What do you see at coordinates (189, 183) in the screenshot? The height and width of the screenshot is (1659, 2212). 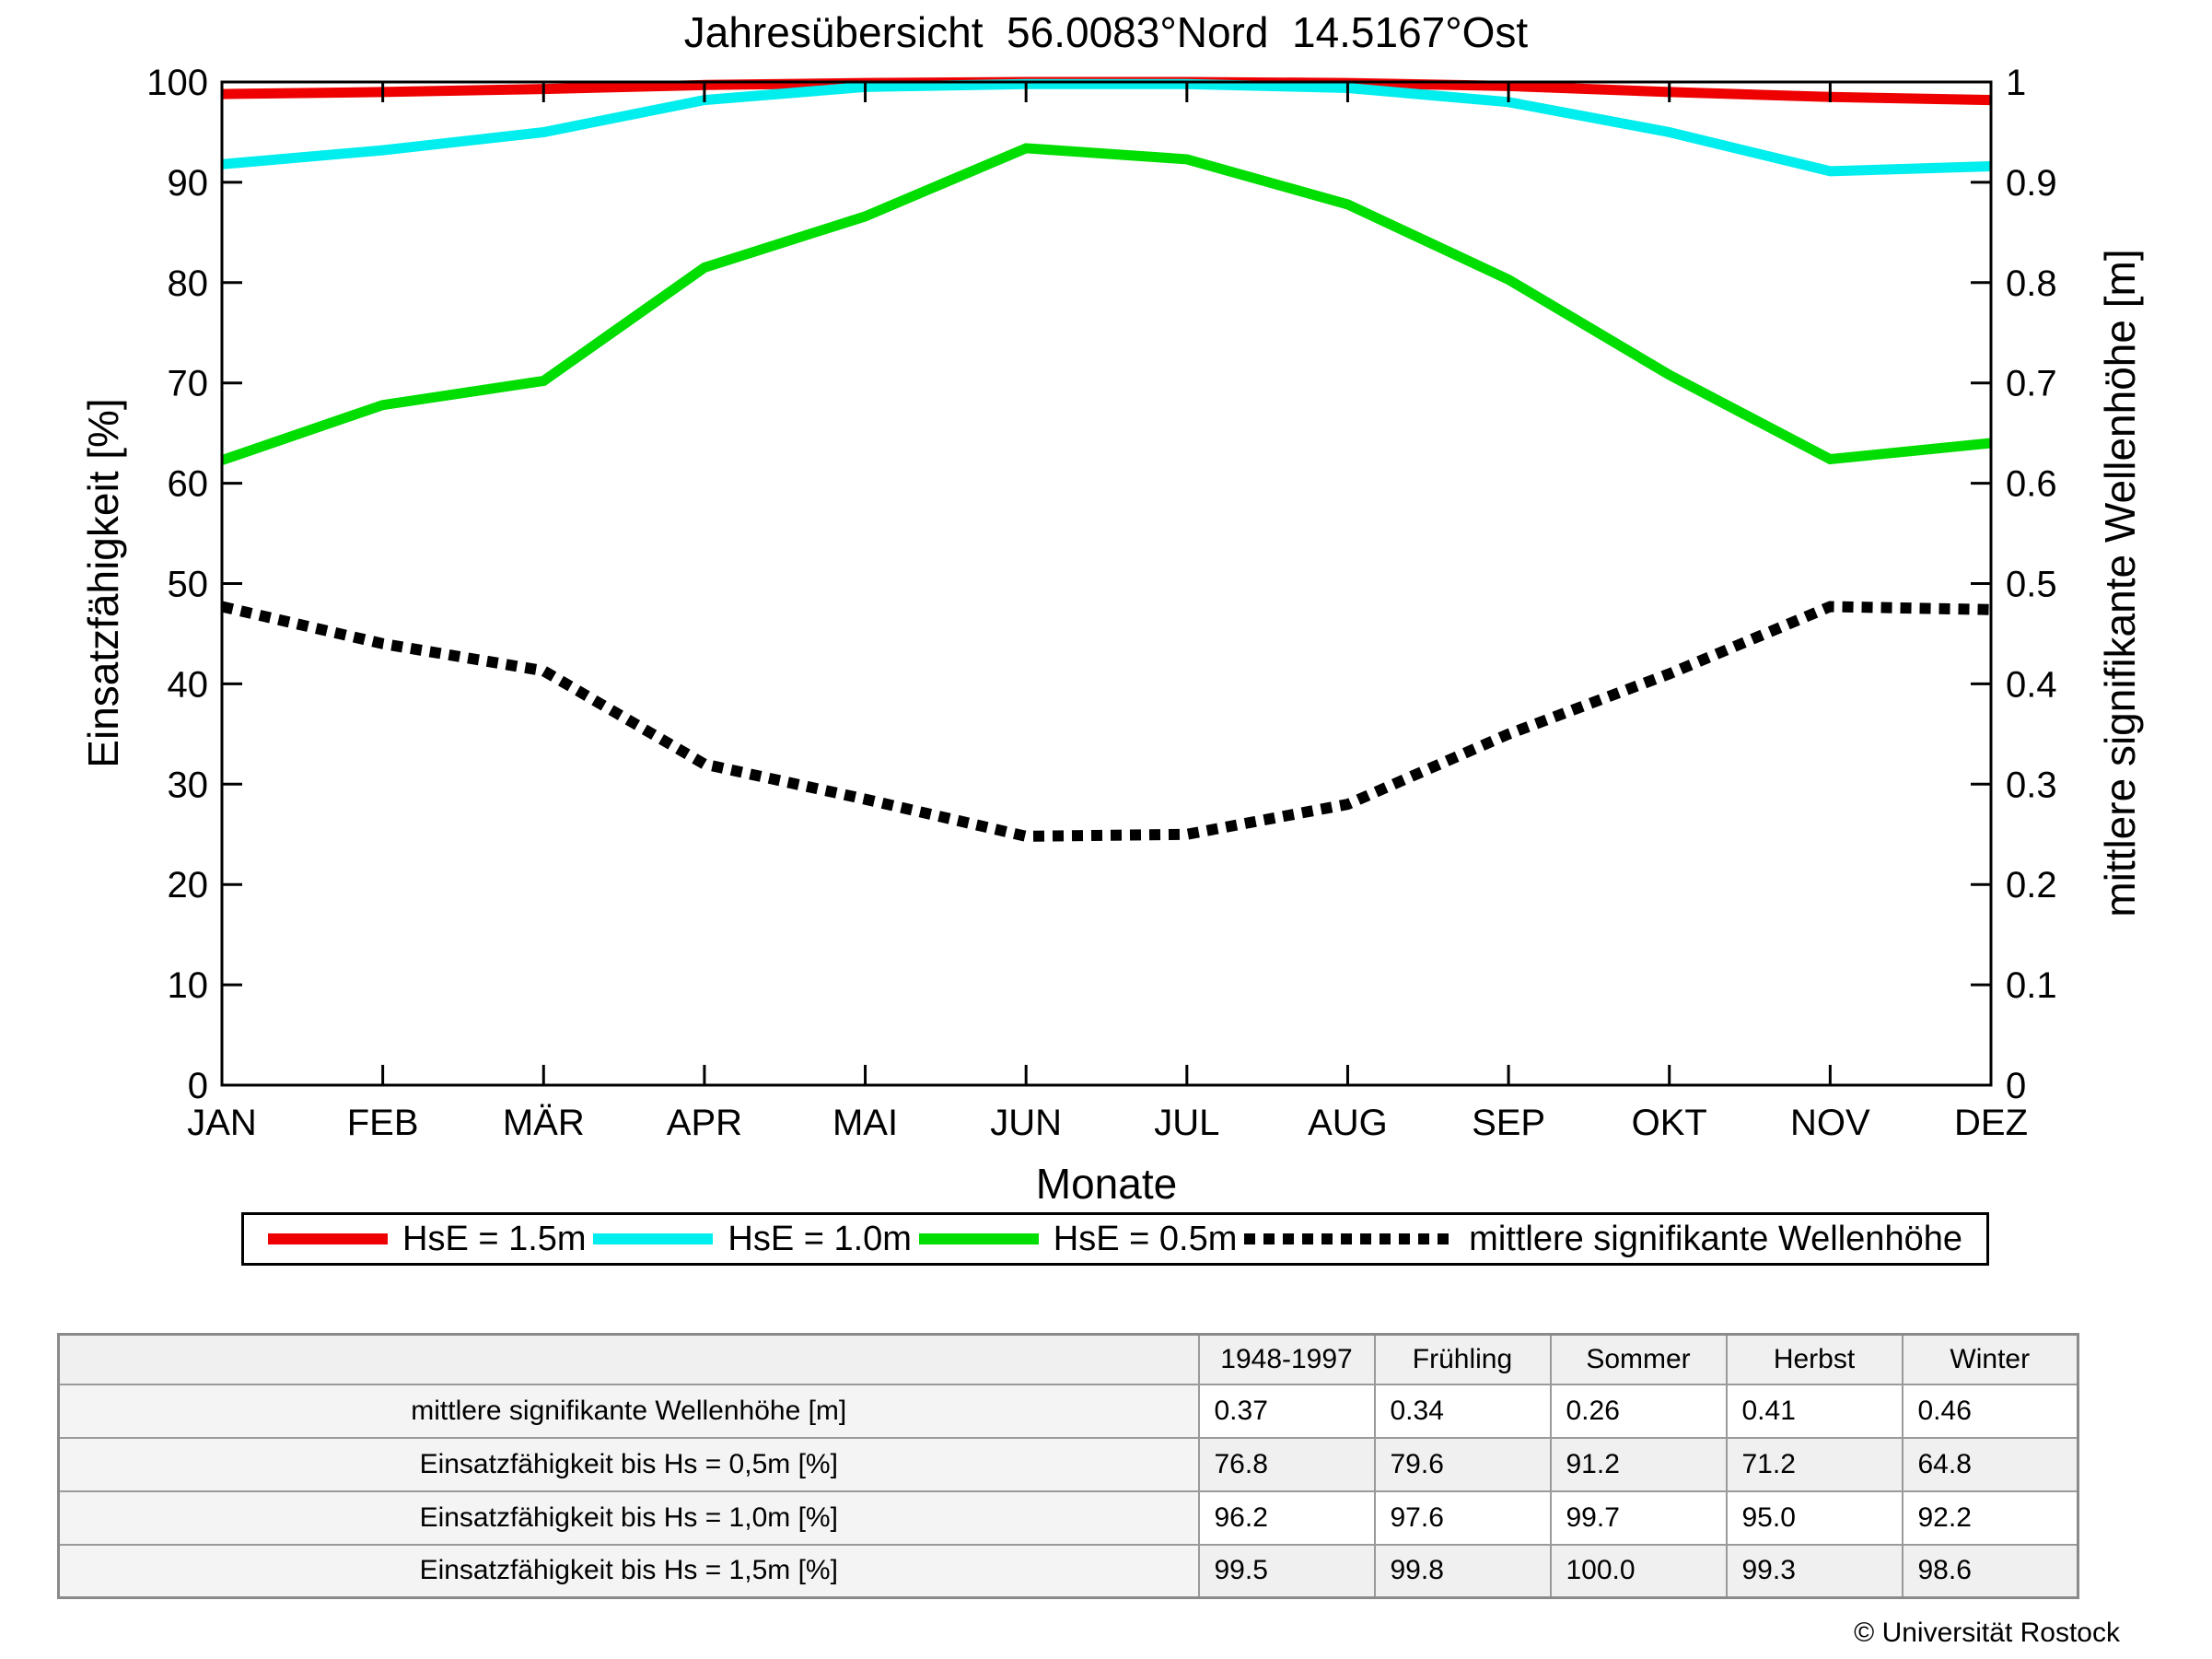 I see `y-tick-label-left: 90` at bounding box center [189, 183].